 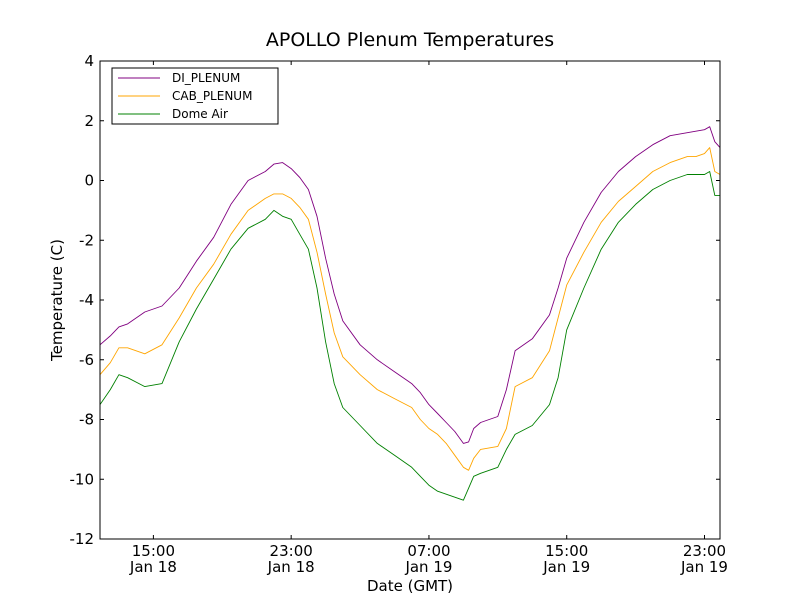 I want to click on y-axis-label: Temperature (C), so click(x=57, y=300).